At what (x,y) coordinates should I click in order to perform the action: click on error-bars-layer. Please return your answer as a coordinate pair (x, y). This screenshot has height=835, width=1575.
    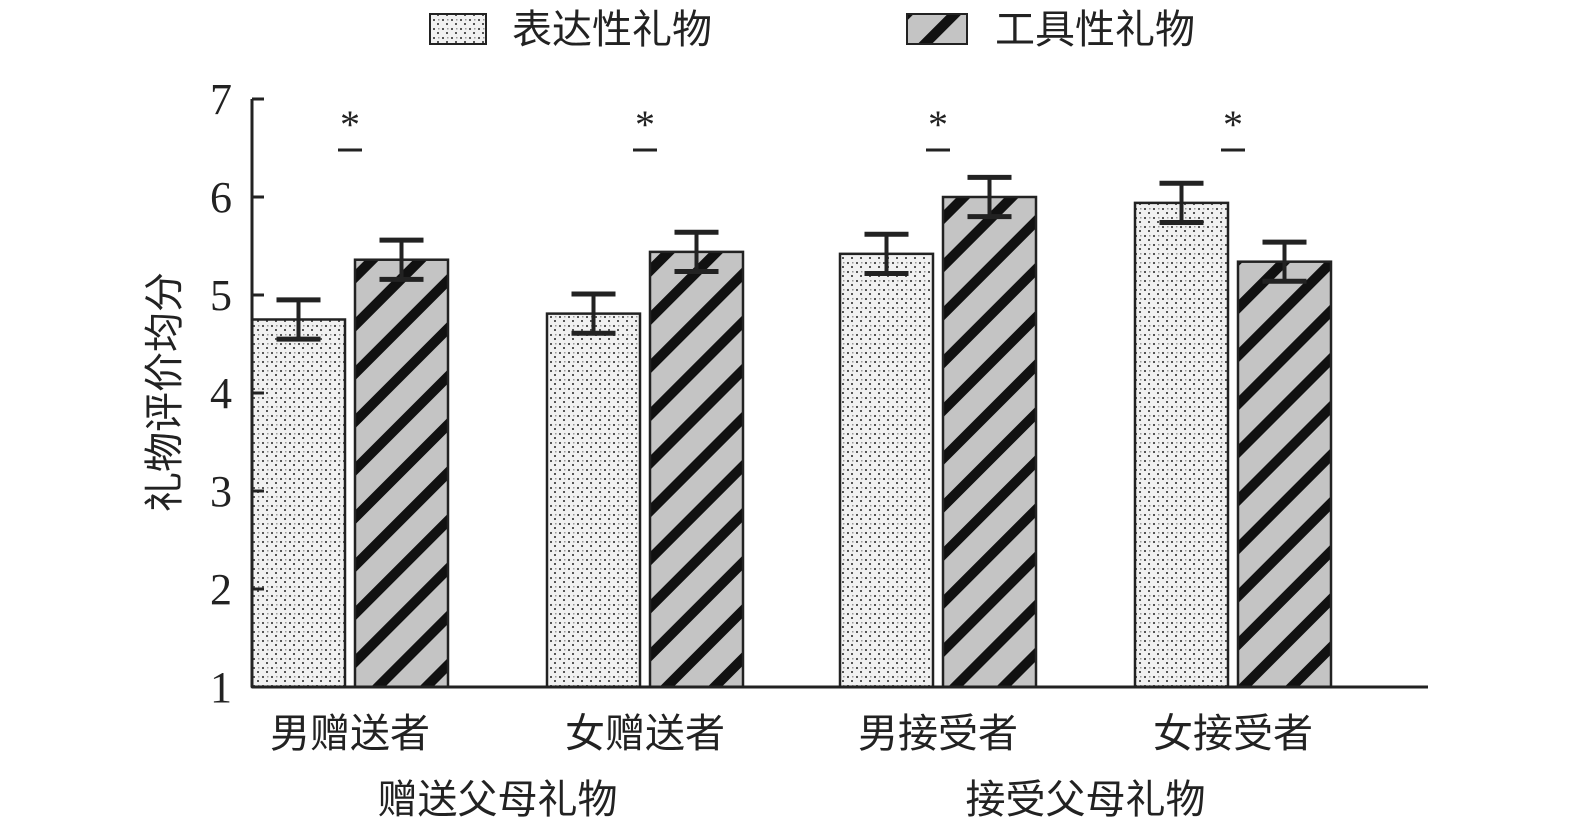
    Looking at the image, I should click on (791, 258).